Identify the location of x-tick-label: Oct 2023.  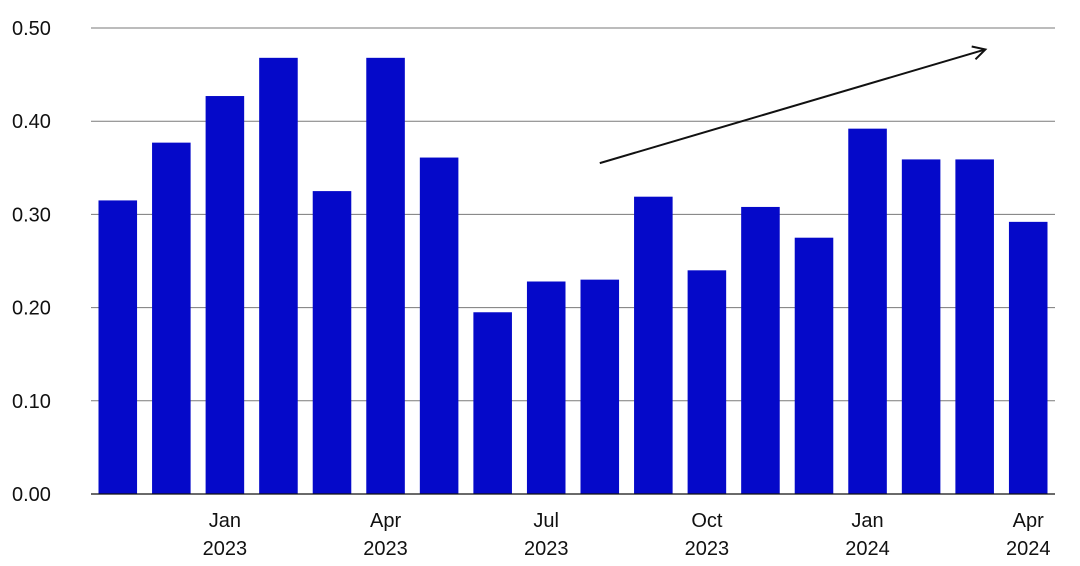
(707, 535).